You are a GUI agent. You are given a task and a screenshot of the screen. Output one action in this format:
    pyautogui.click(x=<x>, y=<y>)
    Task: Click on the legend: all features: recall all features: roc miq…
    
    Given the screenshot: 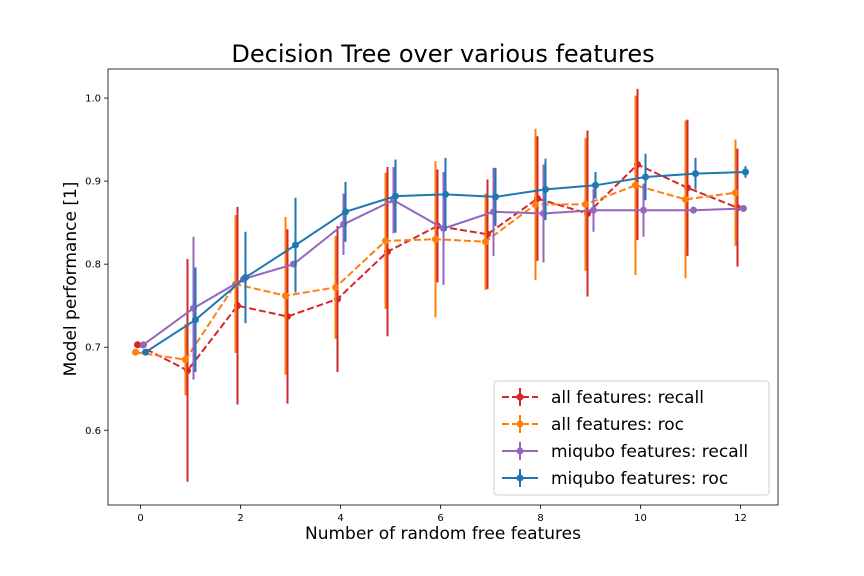 What is the action you would take?
    pyautogui.click(x=631, y=438)
    